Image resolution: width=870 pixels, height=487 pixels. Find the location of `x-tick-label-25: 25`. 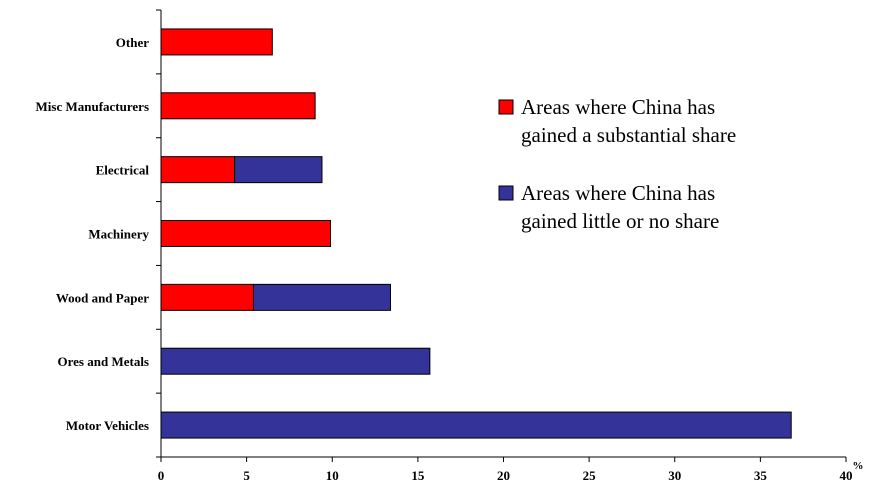

x-tick-label-25: 25 is located at coordinates (590, 475).